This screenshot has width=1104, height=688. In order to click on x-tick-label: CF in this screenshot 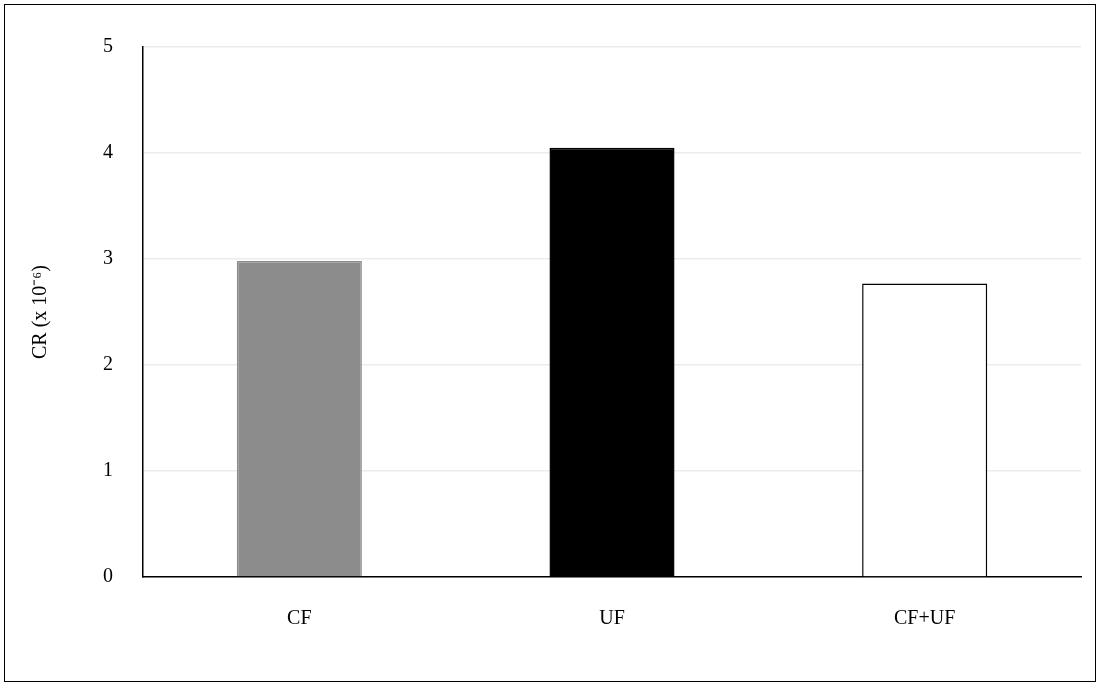, I will do `click(299, 617)`.